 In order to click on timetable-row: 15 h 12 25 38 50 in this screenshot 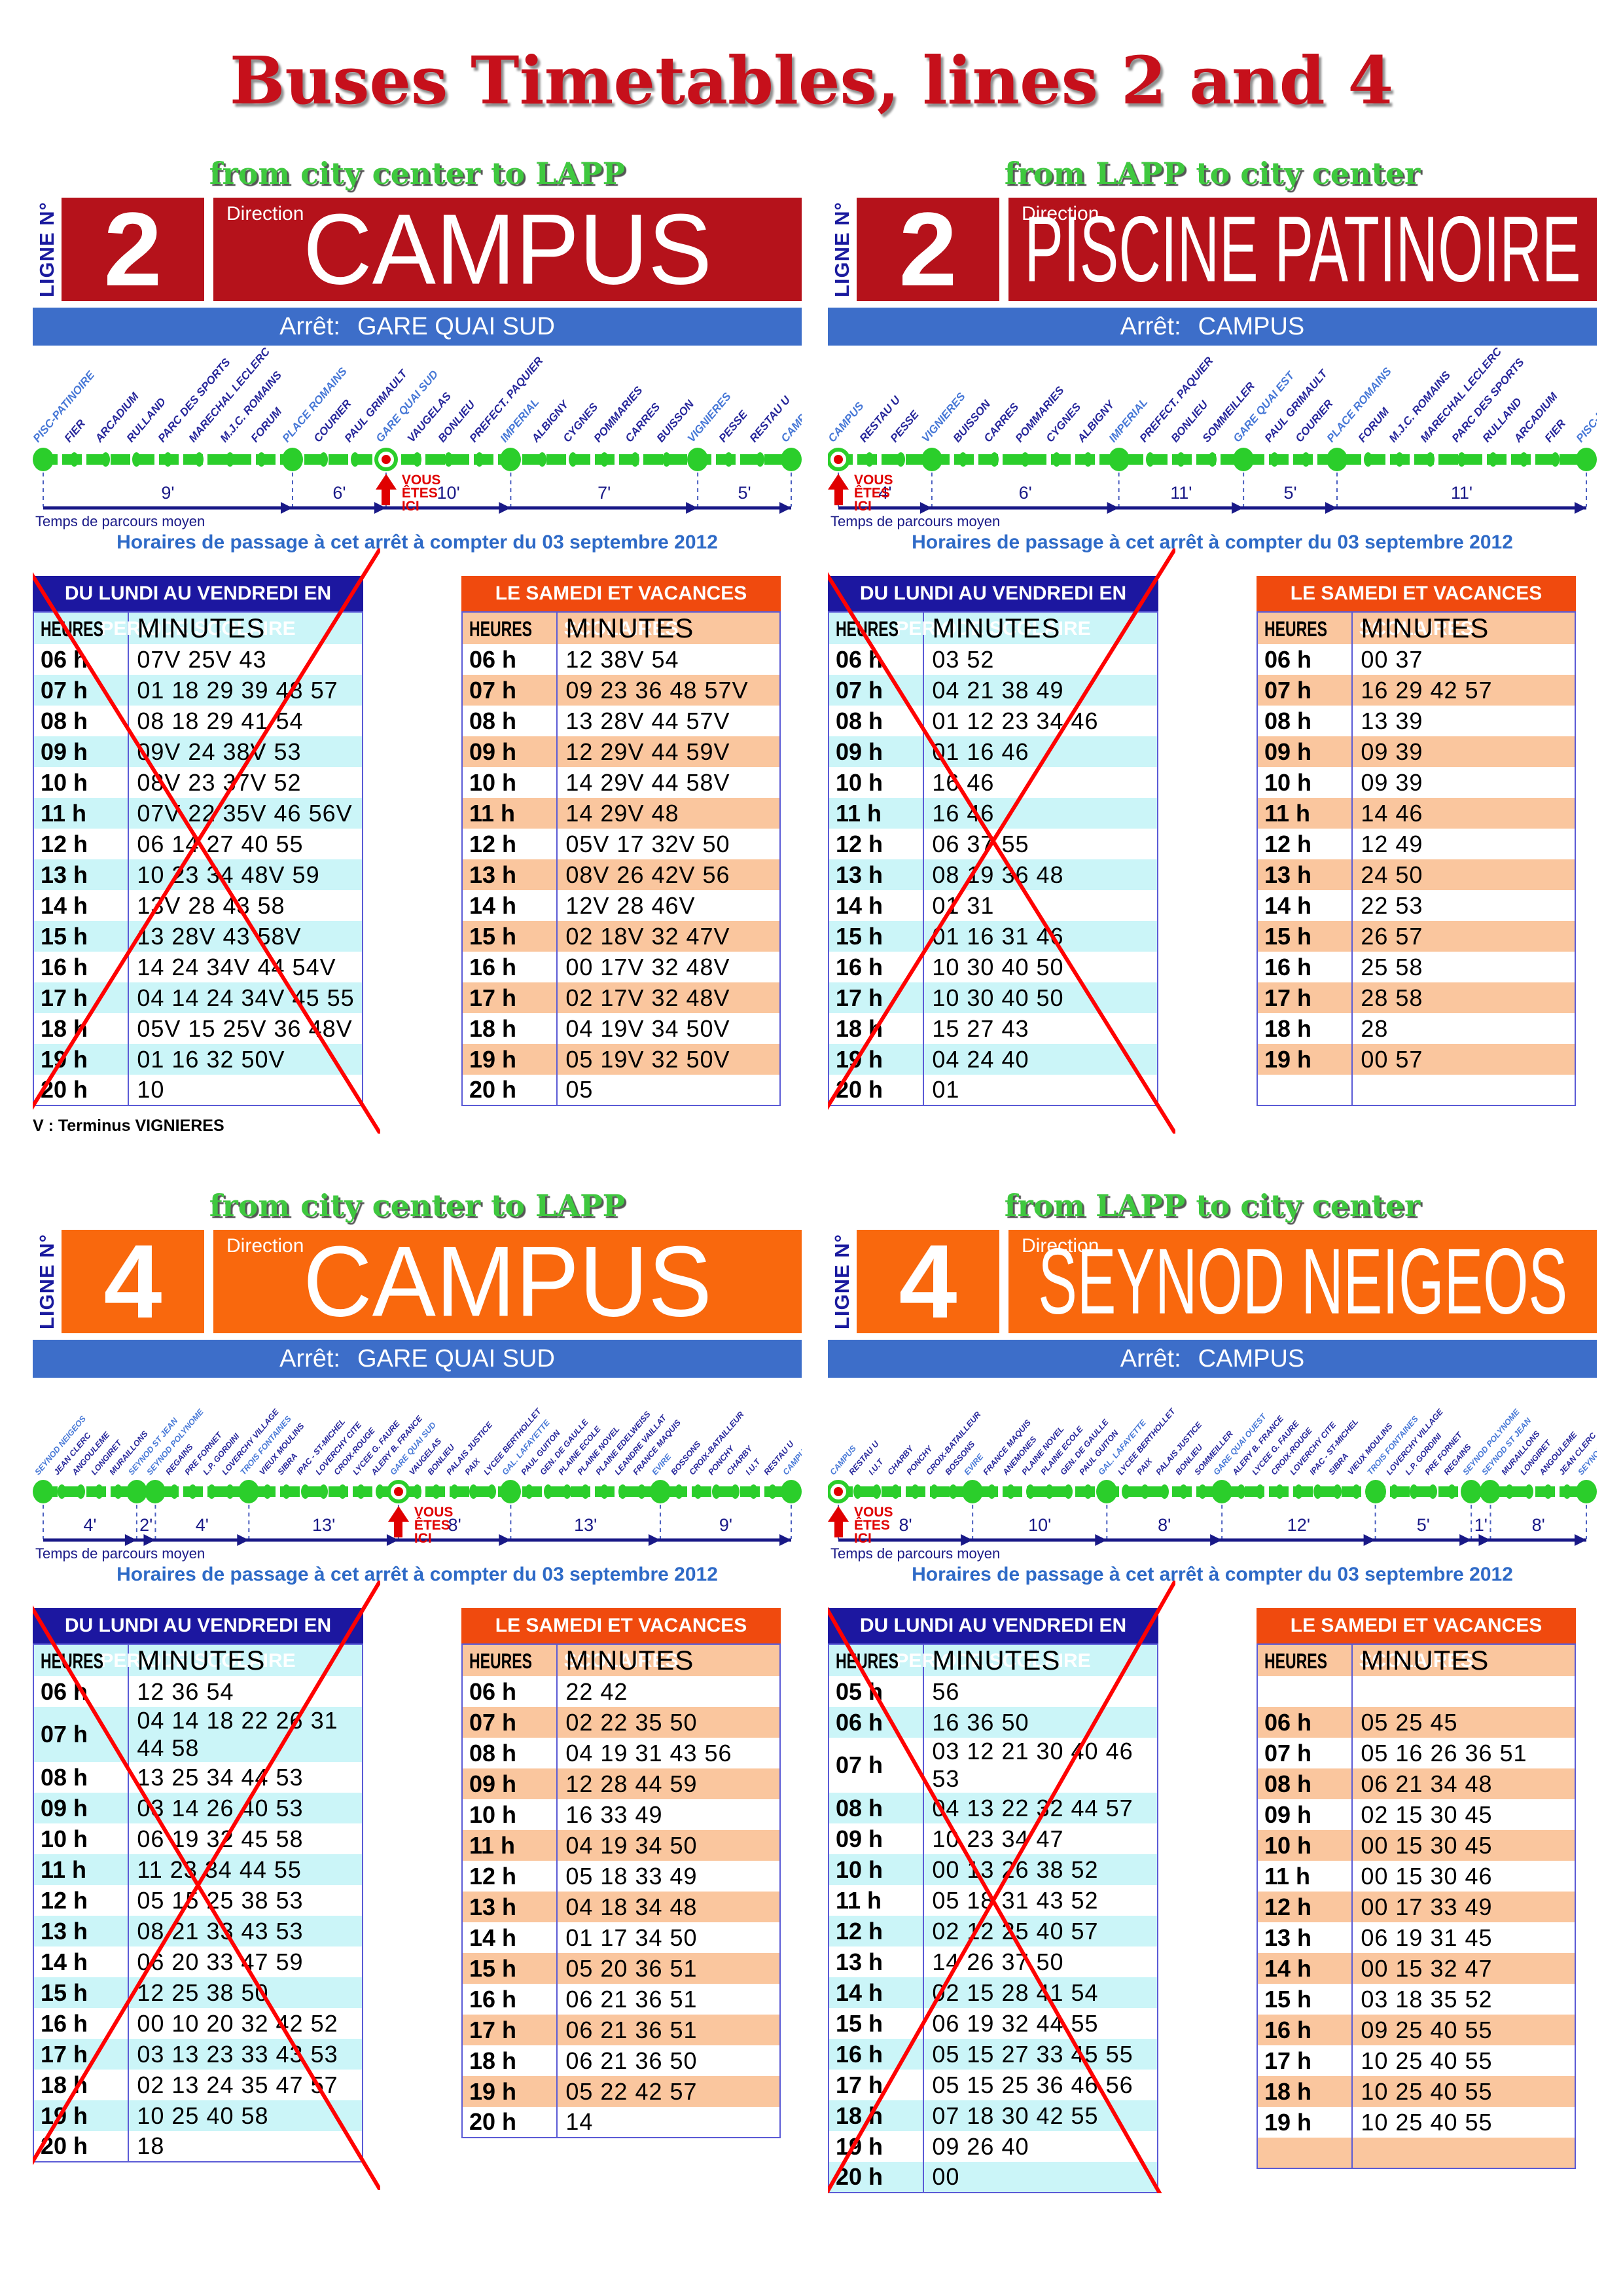, I will do `click(198, 1992)`.